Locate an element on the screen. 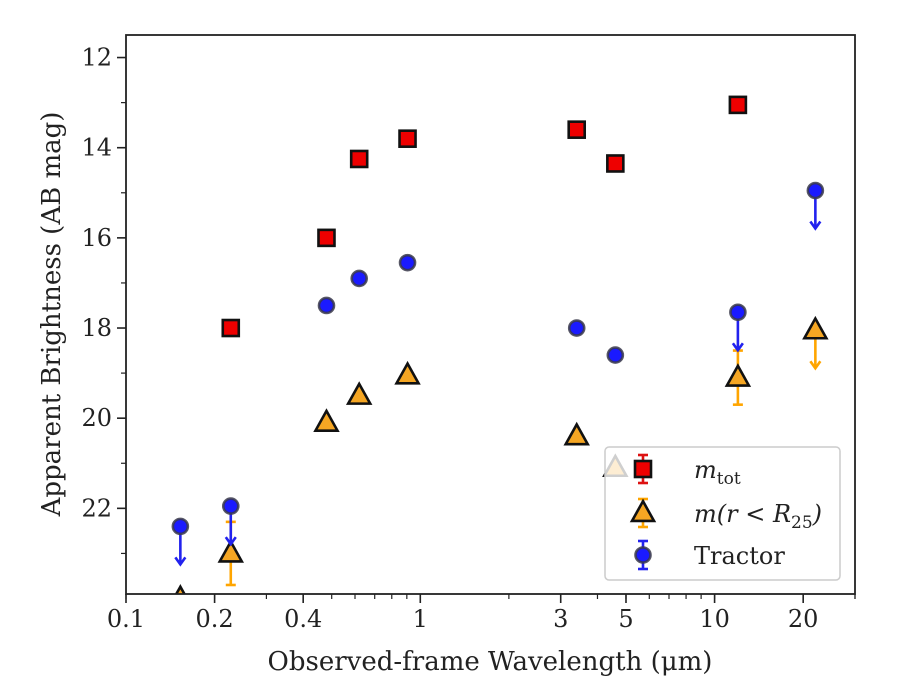 Image resolution: width=900 pixels, height=700 pixels. y-tick-label: 12 is located at coordinates (96, 58).